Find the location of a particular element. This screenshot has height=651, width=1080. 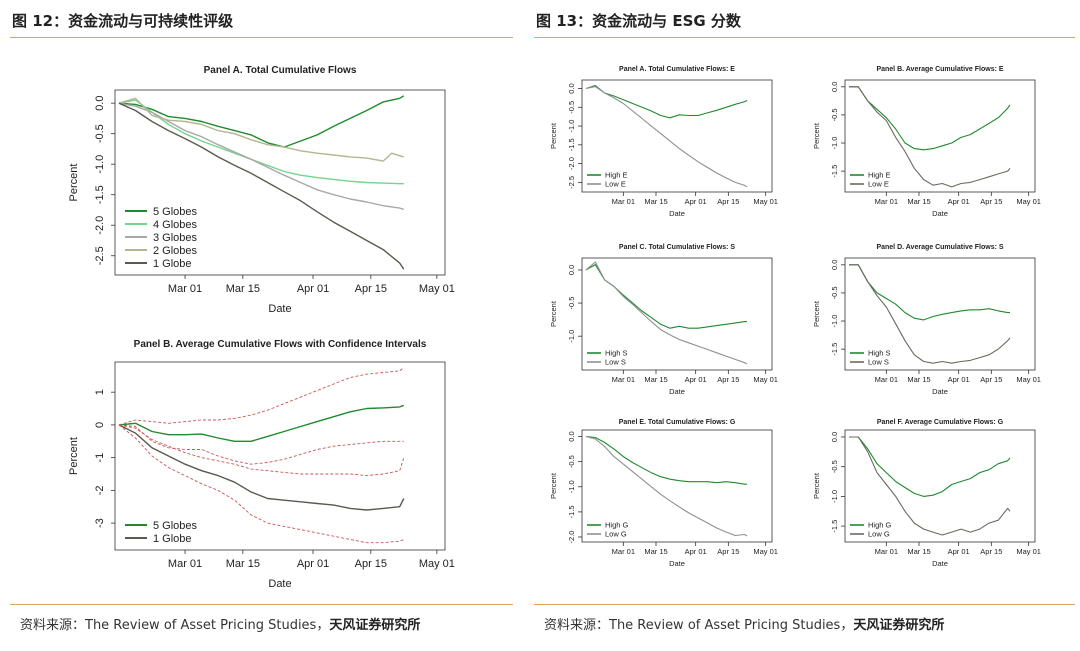

chart-title: Panel A. Total Cumulative Flows is located at coordinates (280, 70).